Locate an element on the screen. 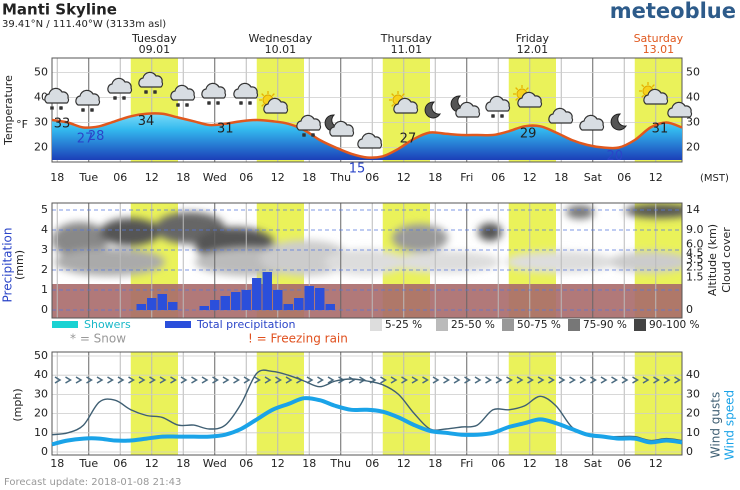 The image size is (740, 490). temperature-label: 28 is located at coordinates (96, 136).